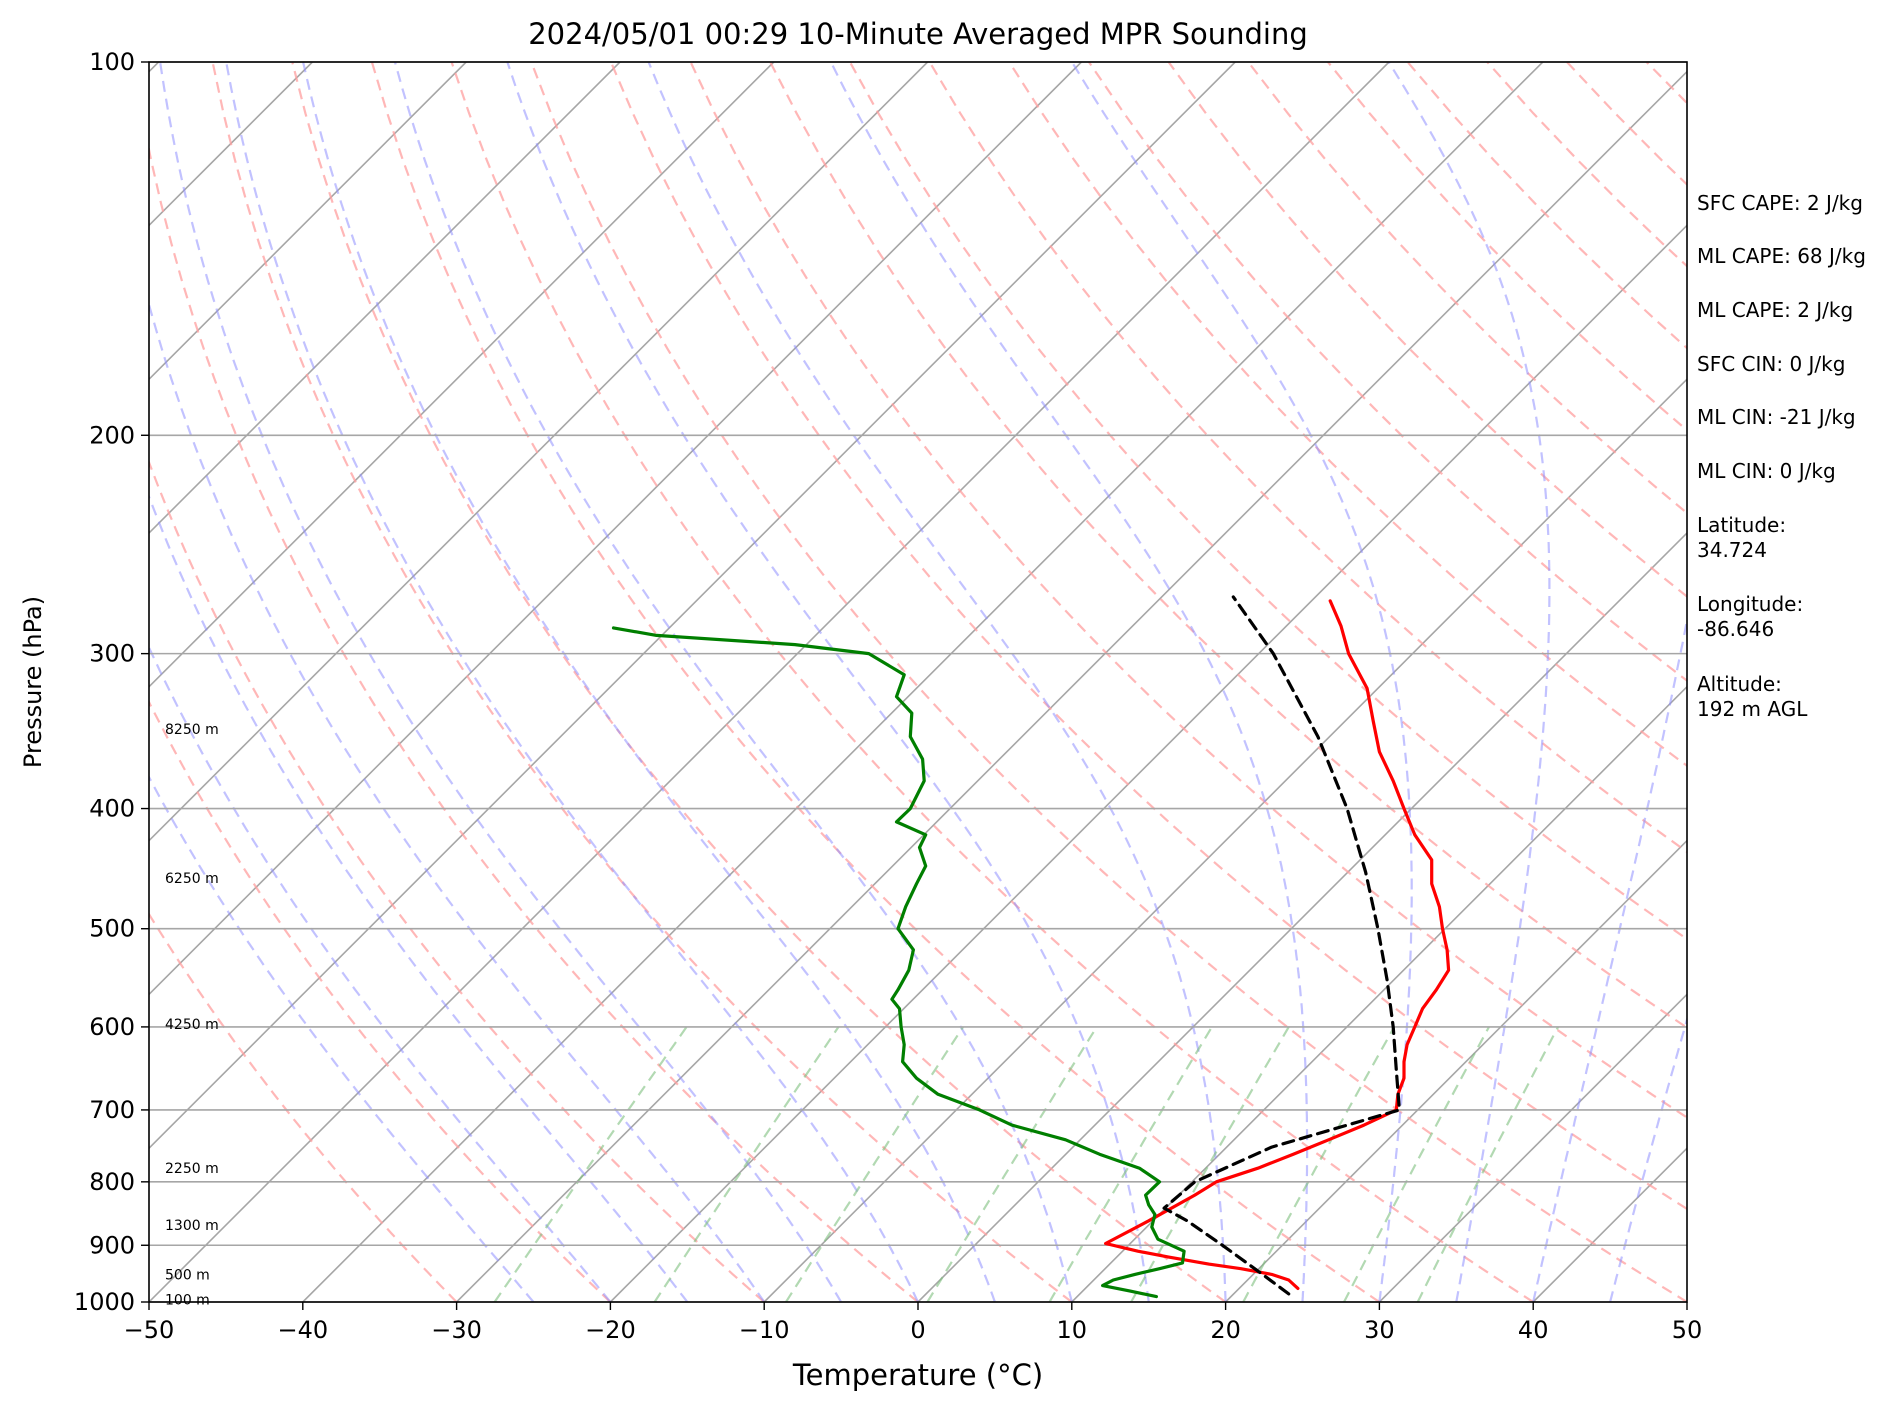 The height and width of the screenshot is (1406, 1896). What do you see at coordinates (1771, 364) in the screenshot?
I see `sfc-cin-text: SFC CIN: 0 J/kg` at bounding box center [1771, 364].